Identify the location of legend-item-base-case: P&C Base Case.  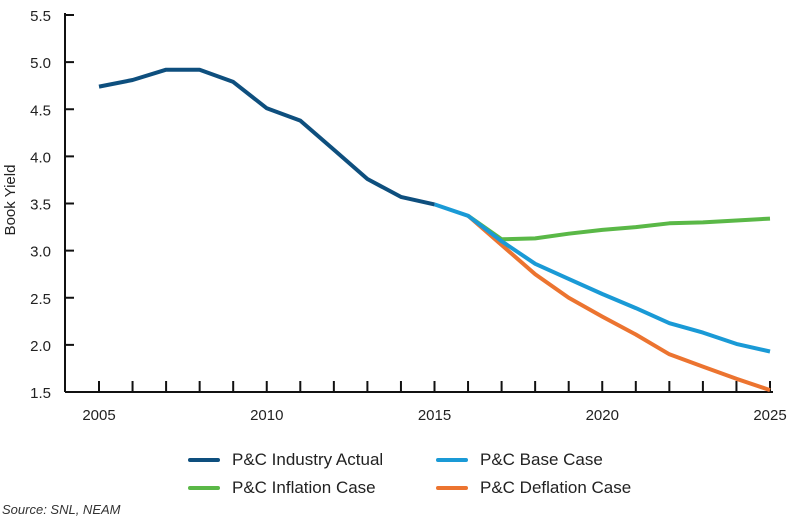
(519, 460).